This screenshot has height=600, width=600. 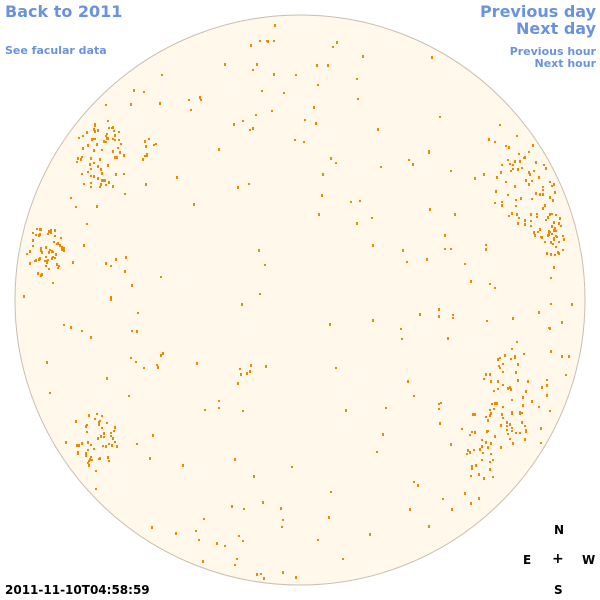 What do you see at coordinates (556, 28) in the screenshot?
I see `next-day-link: Next day` at bounding box center [556, 28].